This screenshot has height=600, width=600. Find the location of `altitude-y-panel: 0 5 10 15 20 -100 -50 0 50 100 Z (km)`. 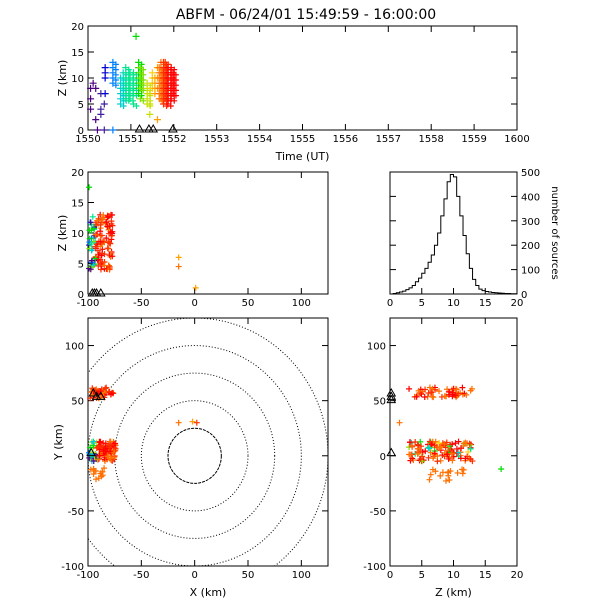

altitude-y-panel: 0 5 10 15 20 -100 -50 0 50 100 Z (km) is located at coordinates (443, 458).